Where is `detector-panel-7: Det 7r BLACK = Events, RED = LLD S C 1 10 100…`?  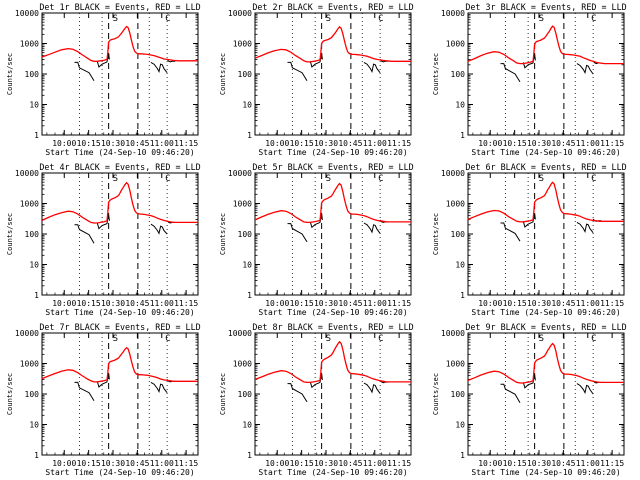 detector-panel-7: Det 7r BLACK = Events, RED = LLD S C 1 10 100… is located at coordinates (103, 399).